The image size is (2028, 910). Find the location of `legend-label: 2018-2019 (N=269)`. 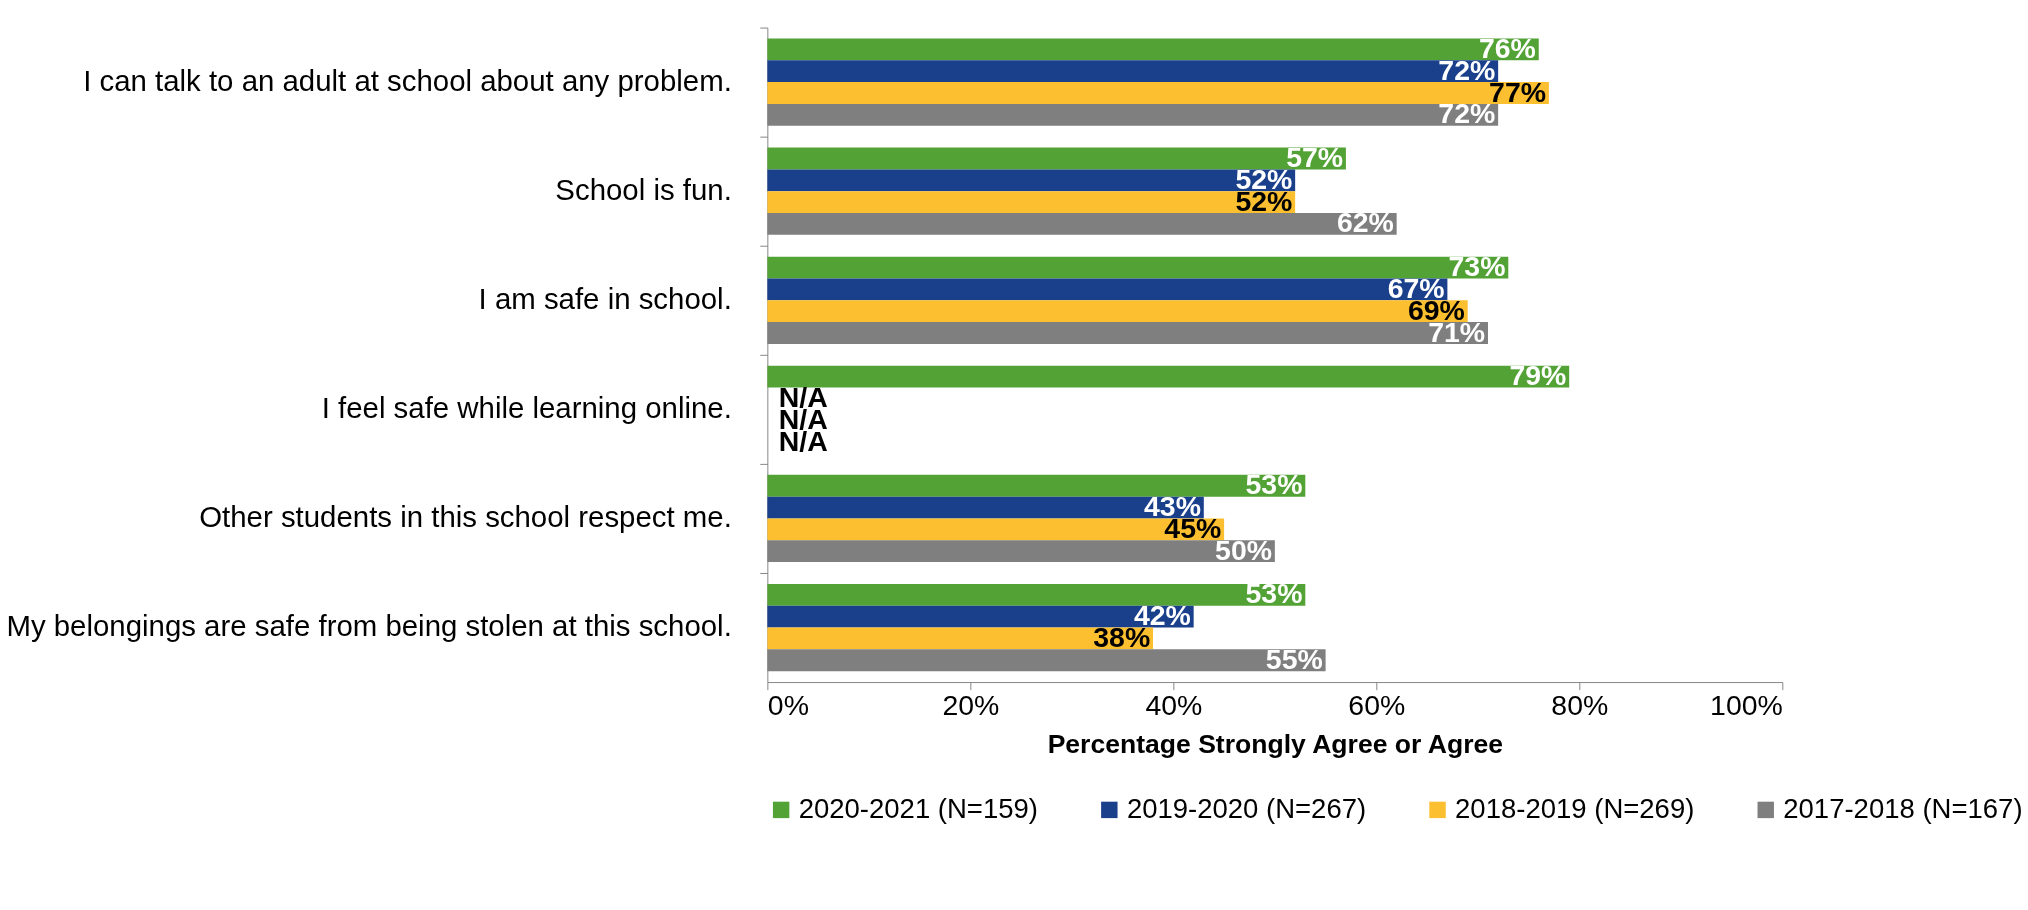

legend-label: 2018-2019 (N=269) is located at coordinates (1575, 809).